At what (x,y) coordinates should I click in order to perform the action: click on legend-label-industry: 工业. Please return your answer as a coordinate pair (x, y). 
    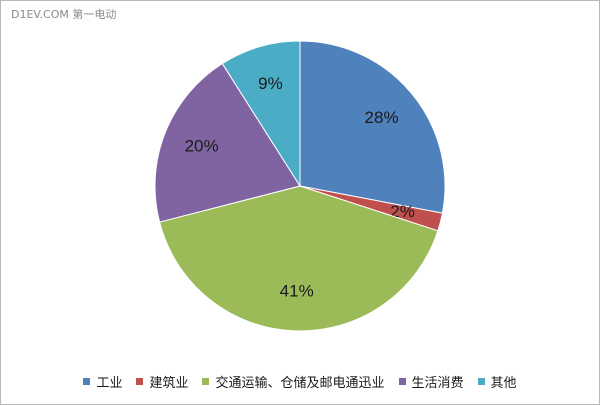
    Looking at the image, I should click on (109, 381).